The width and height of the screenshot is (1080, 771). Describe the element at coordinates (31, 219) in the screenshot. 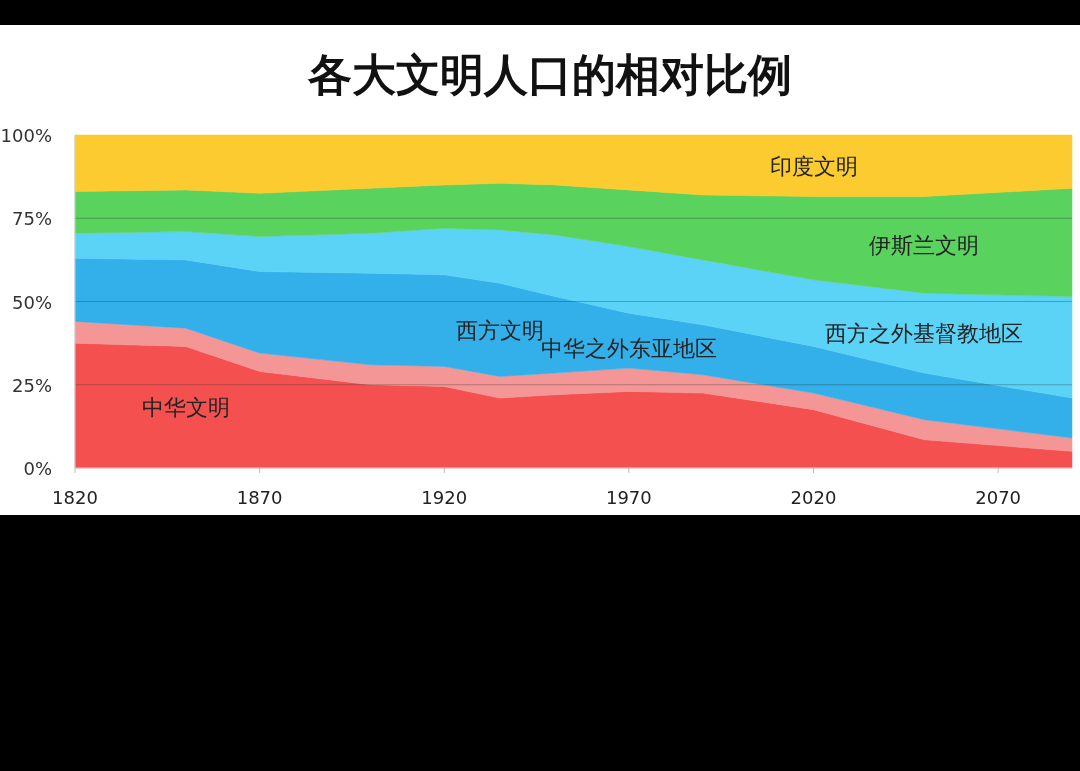

I see `y-tick-label: 75%` at that location.